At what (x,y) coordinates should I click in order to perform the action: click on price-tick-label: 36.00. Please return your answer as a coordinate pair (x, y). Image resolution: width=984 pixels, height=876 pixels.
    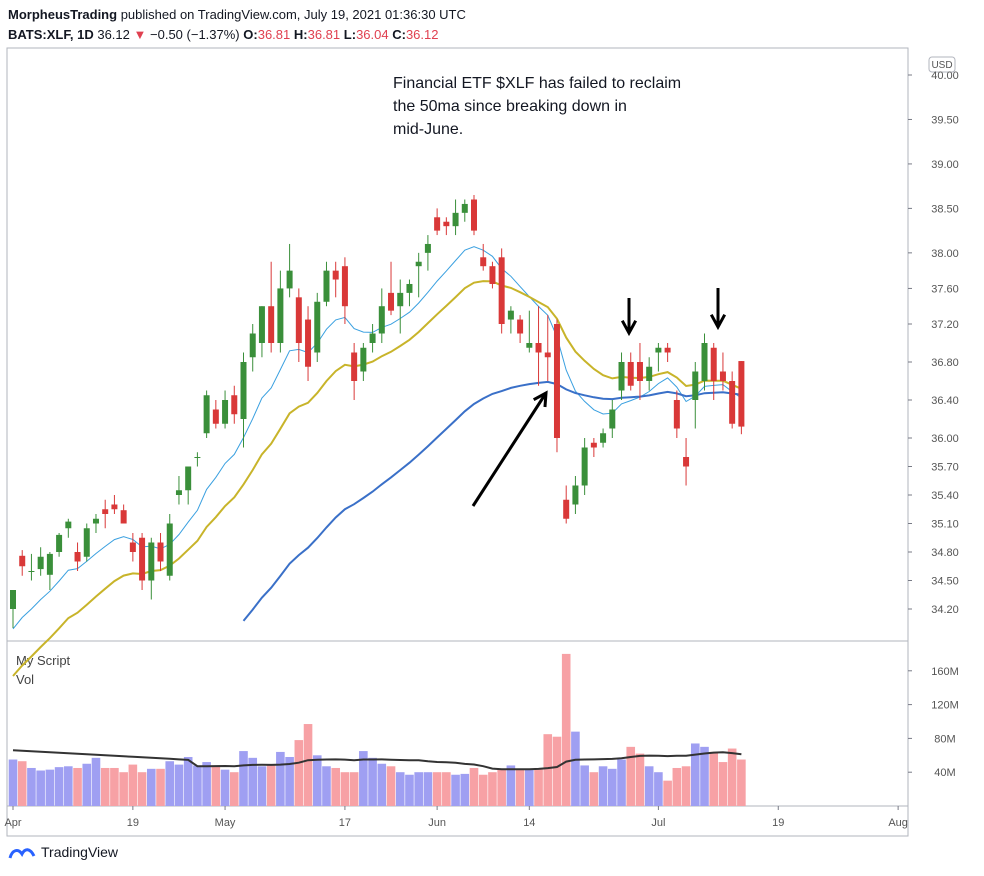
    Looking at the image, I should click on (945, 439).